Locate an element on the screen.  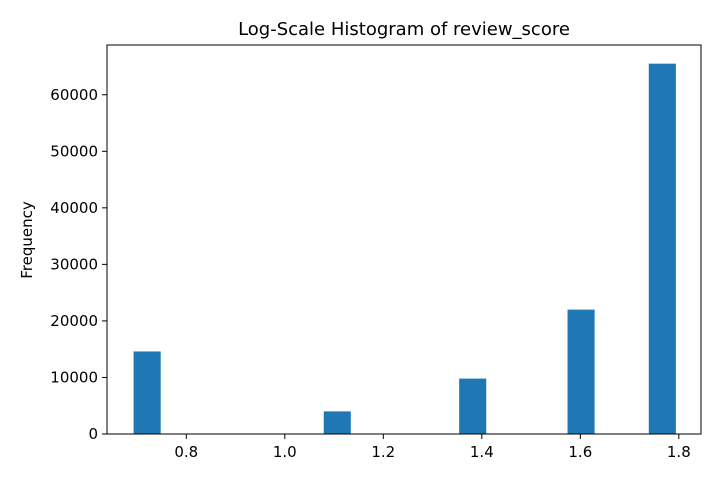
x-axis-ticks: 0.8 1.0 1.2 1.4 1.6 1.8 is located at coordinates (432, 447).